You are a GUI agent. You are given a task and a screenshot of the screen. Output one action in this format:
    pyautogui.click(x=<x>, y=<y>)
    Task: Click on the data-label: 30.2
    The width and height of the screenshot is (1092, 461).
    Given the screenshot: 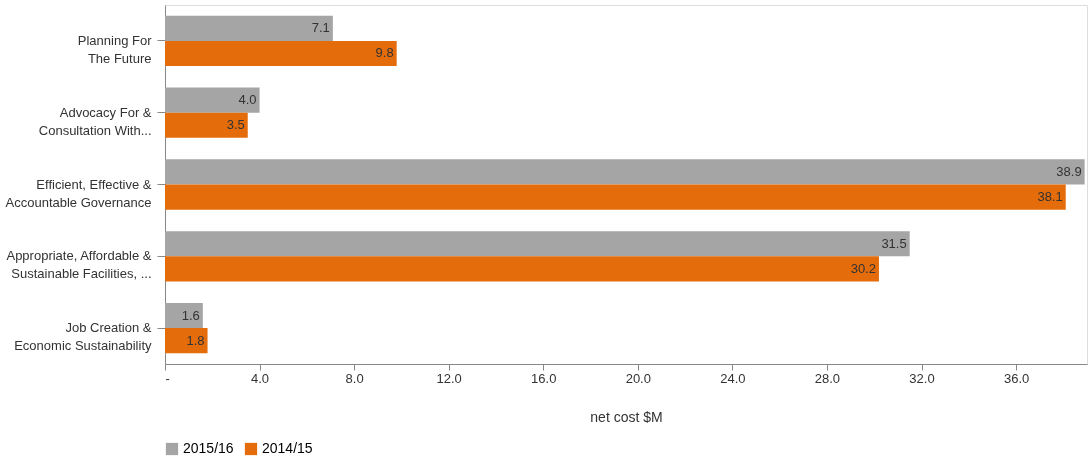 What is the action you would take?
    pyautogui.click(x=863, y=268)
    